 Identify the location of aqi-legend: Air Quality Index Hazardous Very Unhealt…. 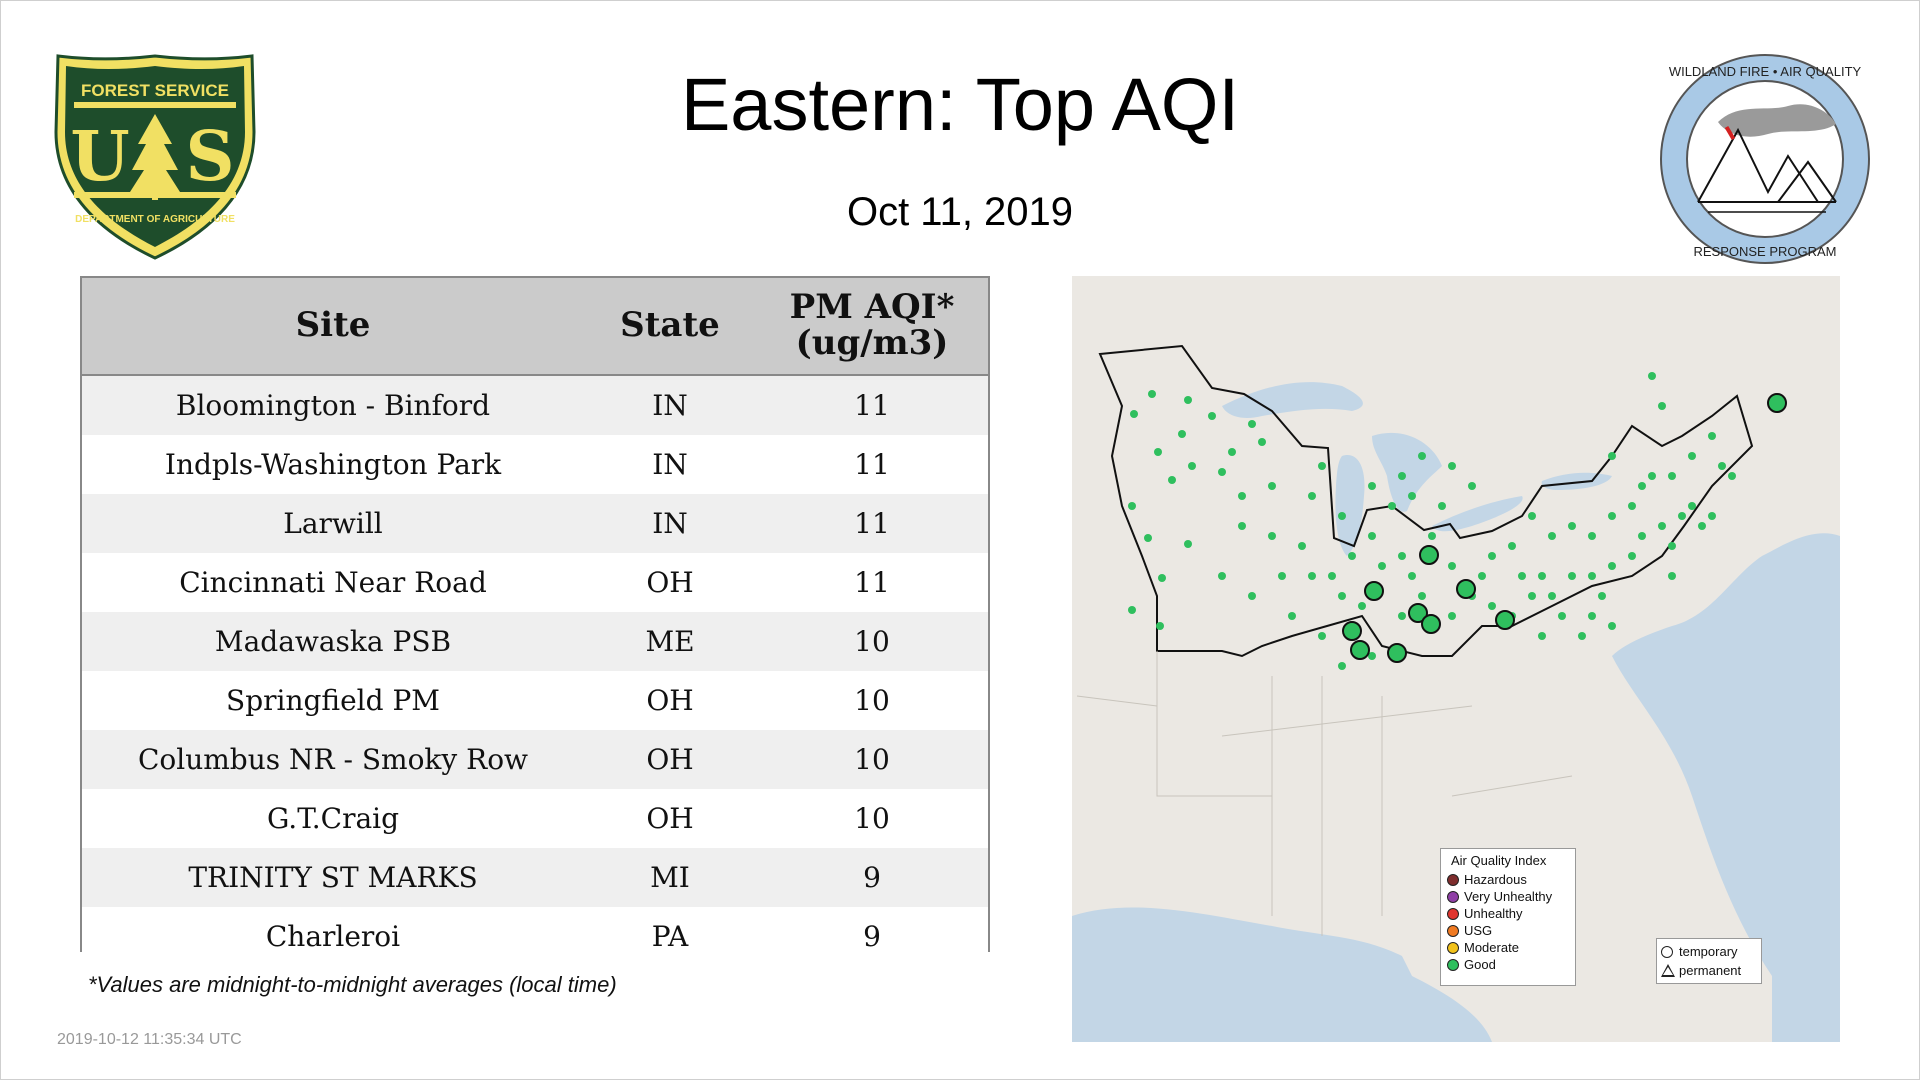
(1508, 917).